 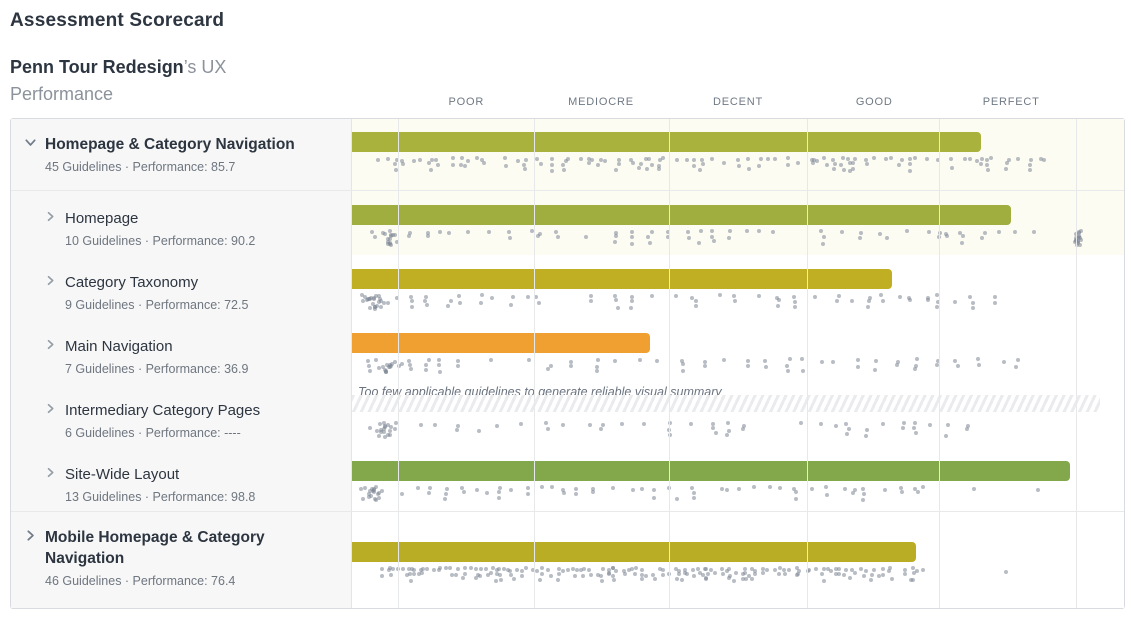 I want to click on row-chart, so click(x=738, y=560).